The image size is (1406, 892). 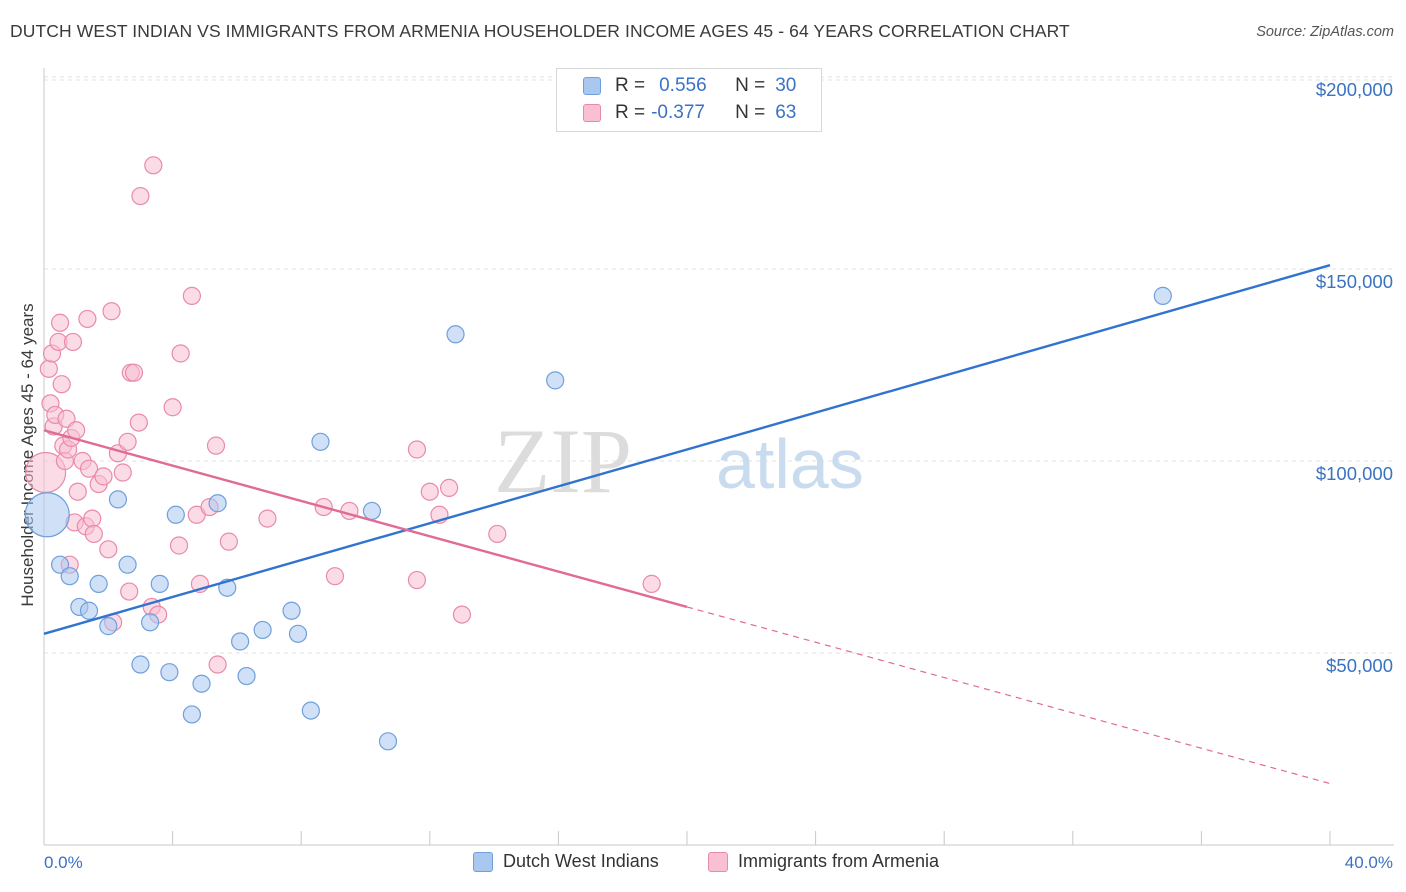 I want to click on y-tick-label: $200,000, so click(x=1354, y=89).